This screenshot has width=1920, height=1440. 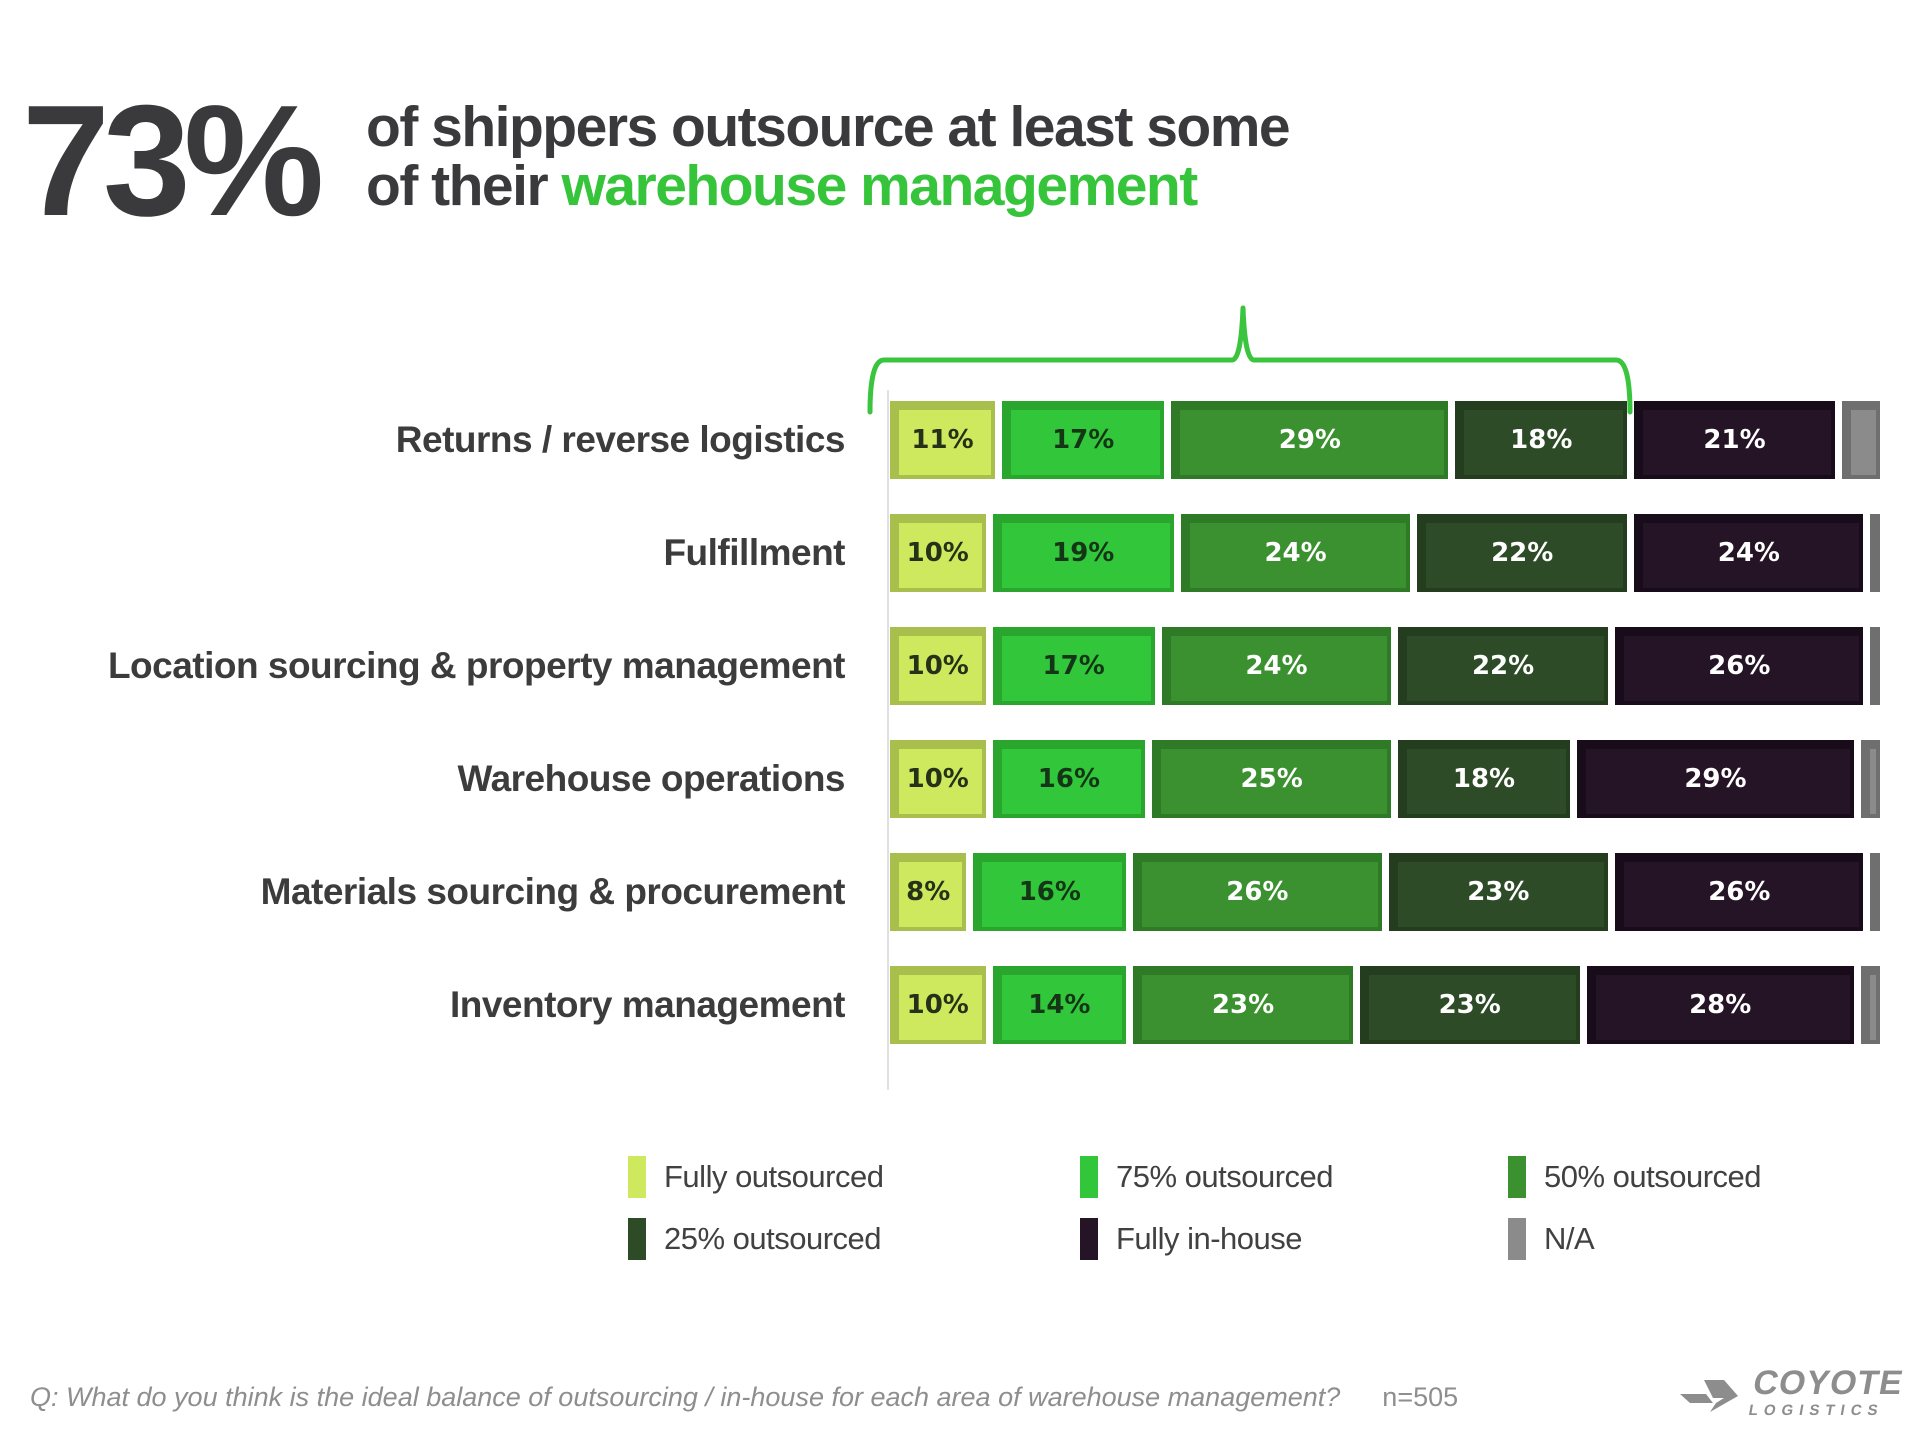 What do you see at coordinates (1828, 1383) in the screenshot?
I see `logo-name: COYOTE` at bounding box center [1828, 1383].